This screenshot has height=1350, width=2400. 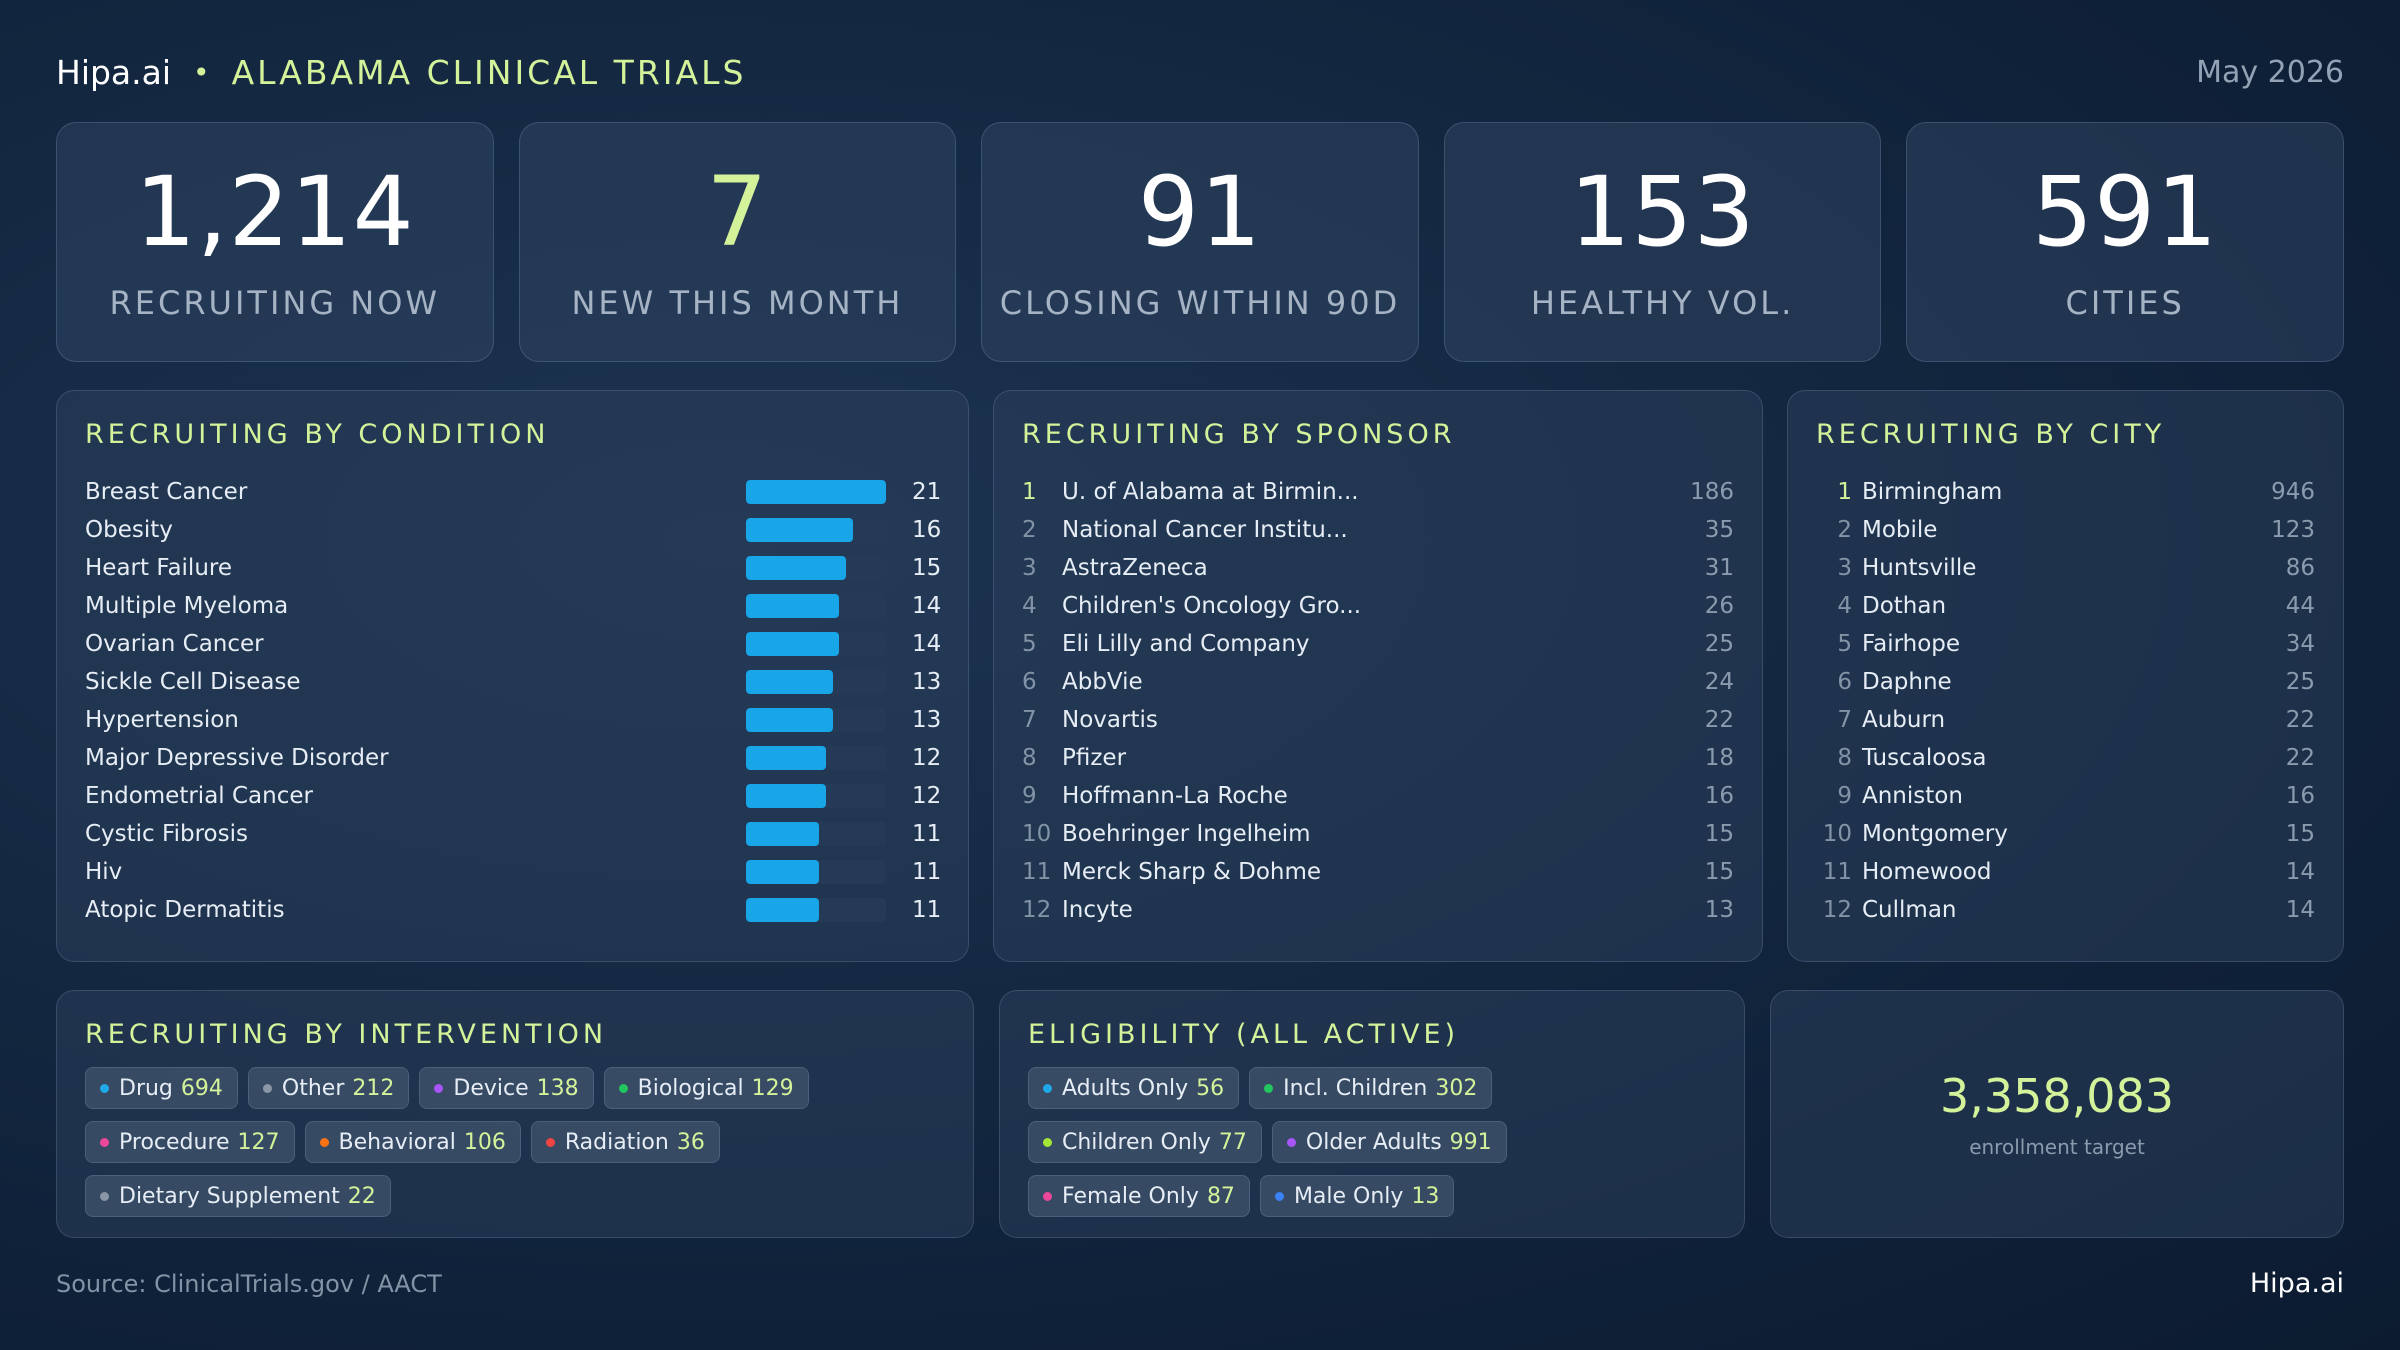 I want to click on sponsor-row: 4 Children's Oncology Gro... 26, so click(x=1378, y=606).